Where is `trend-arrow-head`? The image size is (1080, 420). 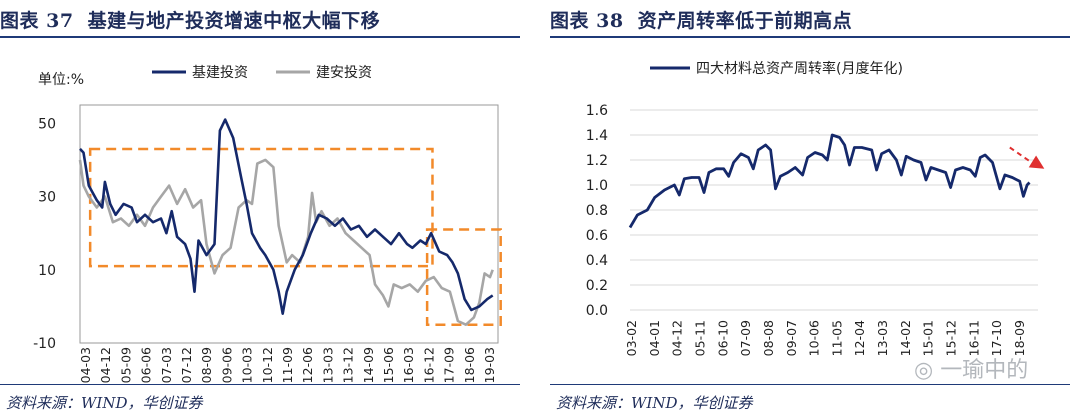 trend-arrow-head is located at coordinates (1036, 162).